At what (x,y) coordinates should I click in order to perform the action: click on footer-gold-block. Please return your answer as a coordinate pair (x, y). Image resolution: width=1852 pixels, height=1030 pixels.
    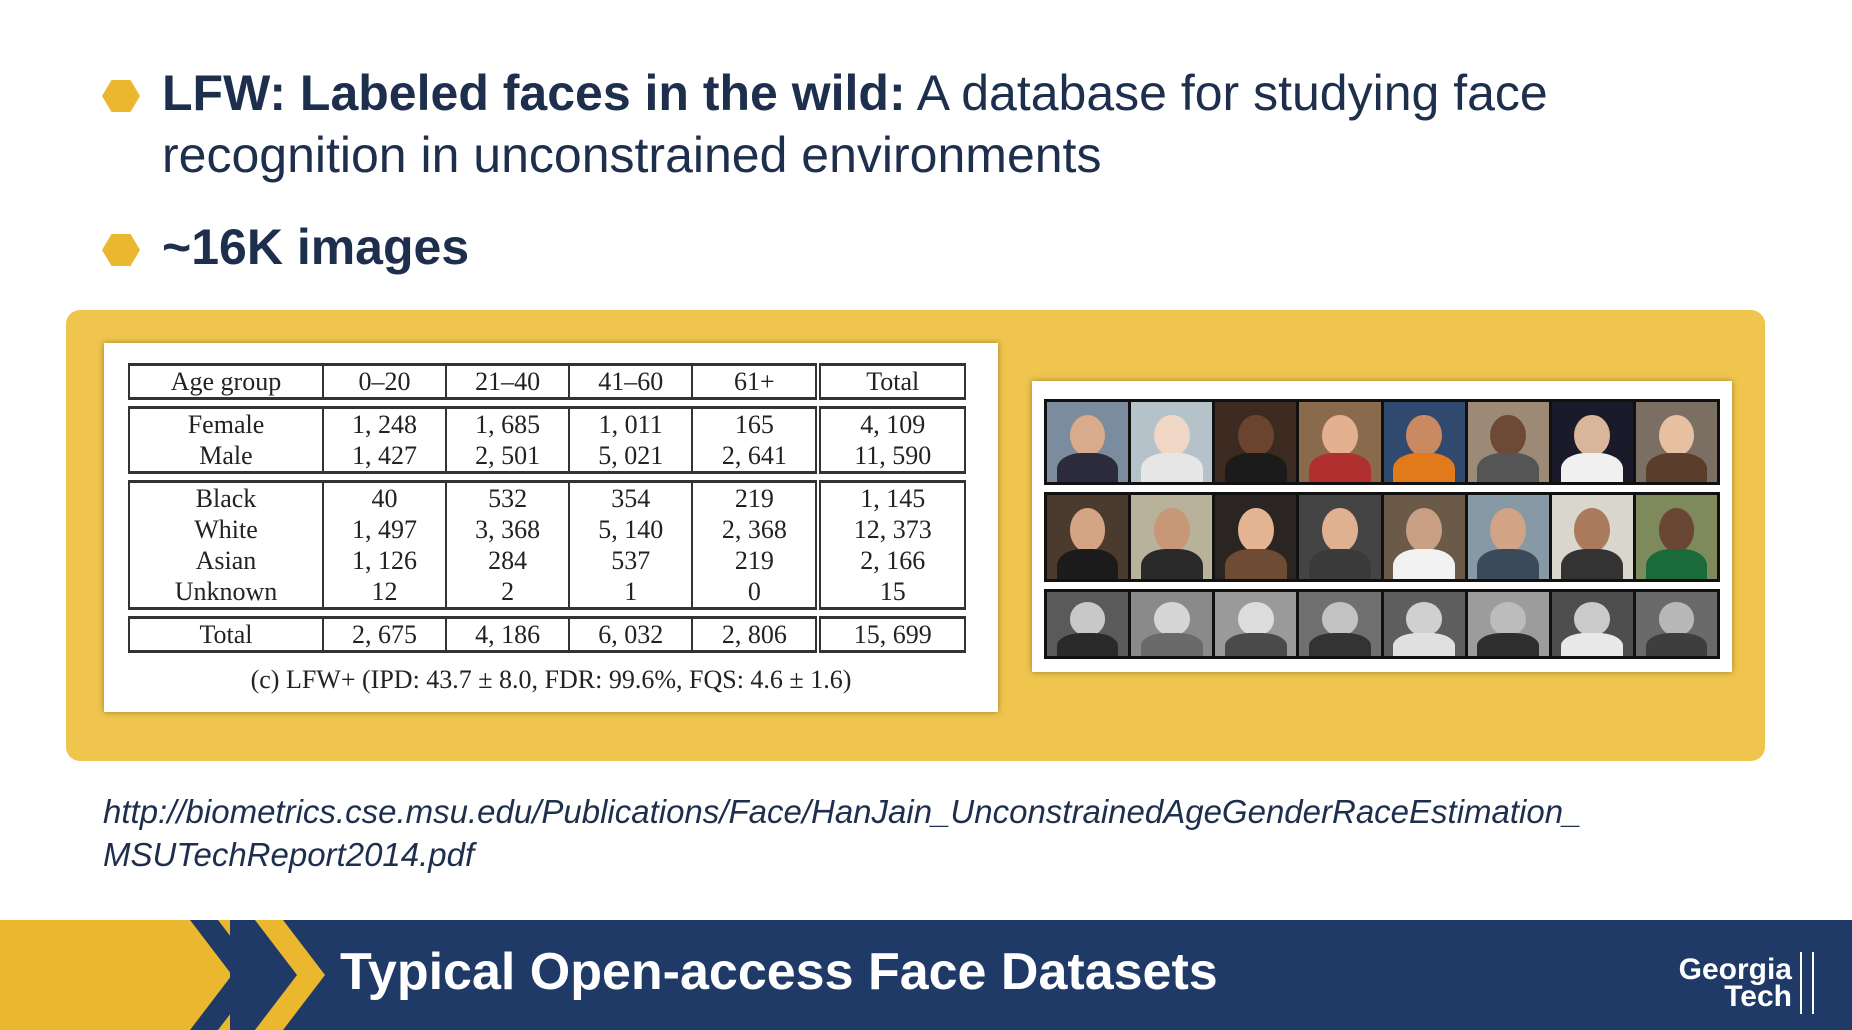
    Looking at the image, I should click on (115, 975).